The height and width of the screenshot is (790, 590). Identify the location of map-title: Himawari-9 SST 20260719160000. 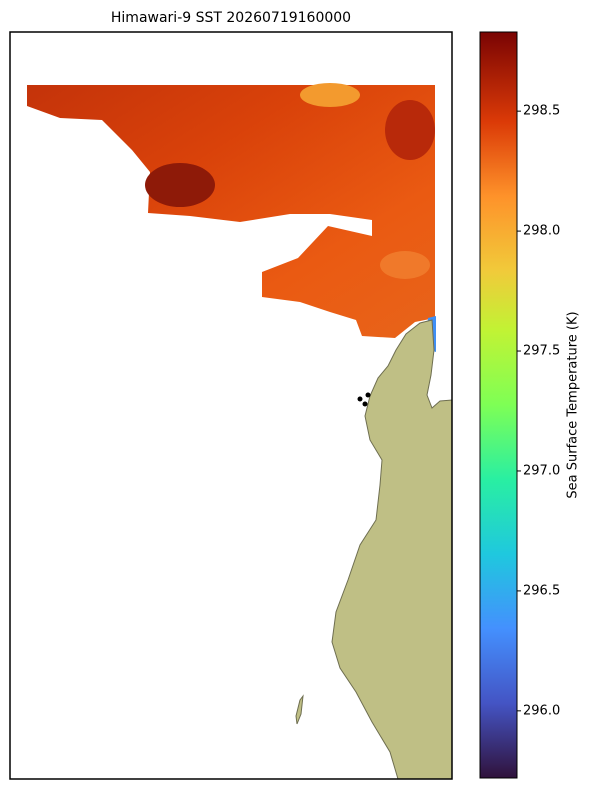
(231, 18).